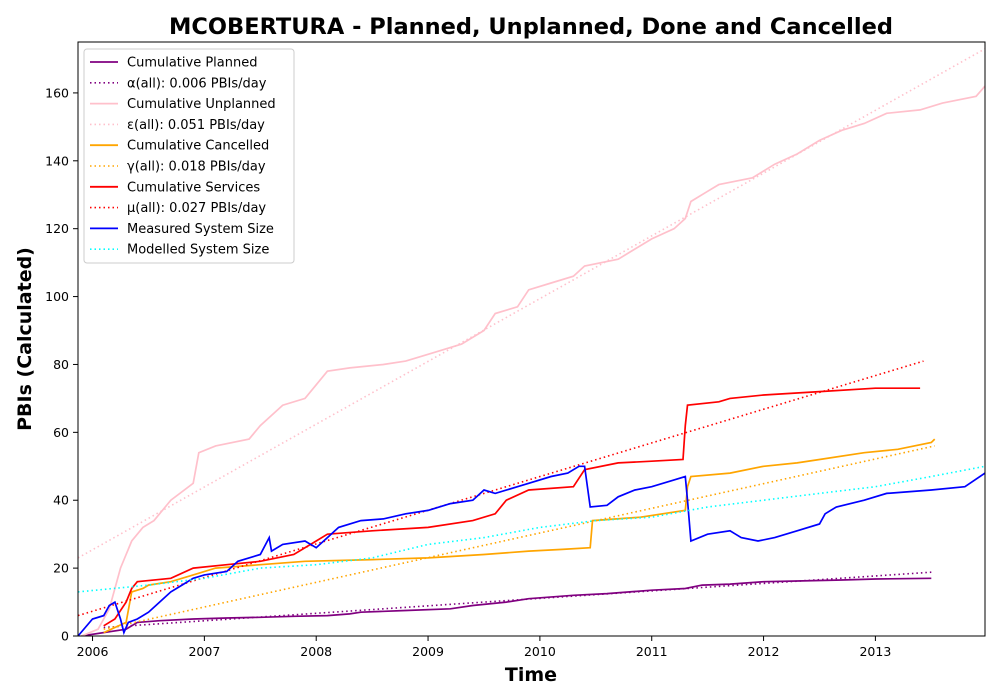 The image size is (1000, 700). I want to click on x-tick-label: 2010, so click(540, 651).